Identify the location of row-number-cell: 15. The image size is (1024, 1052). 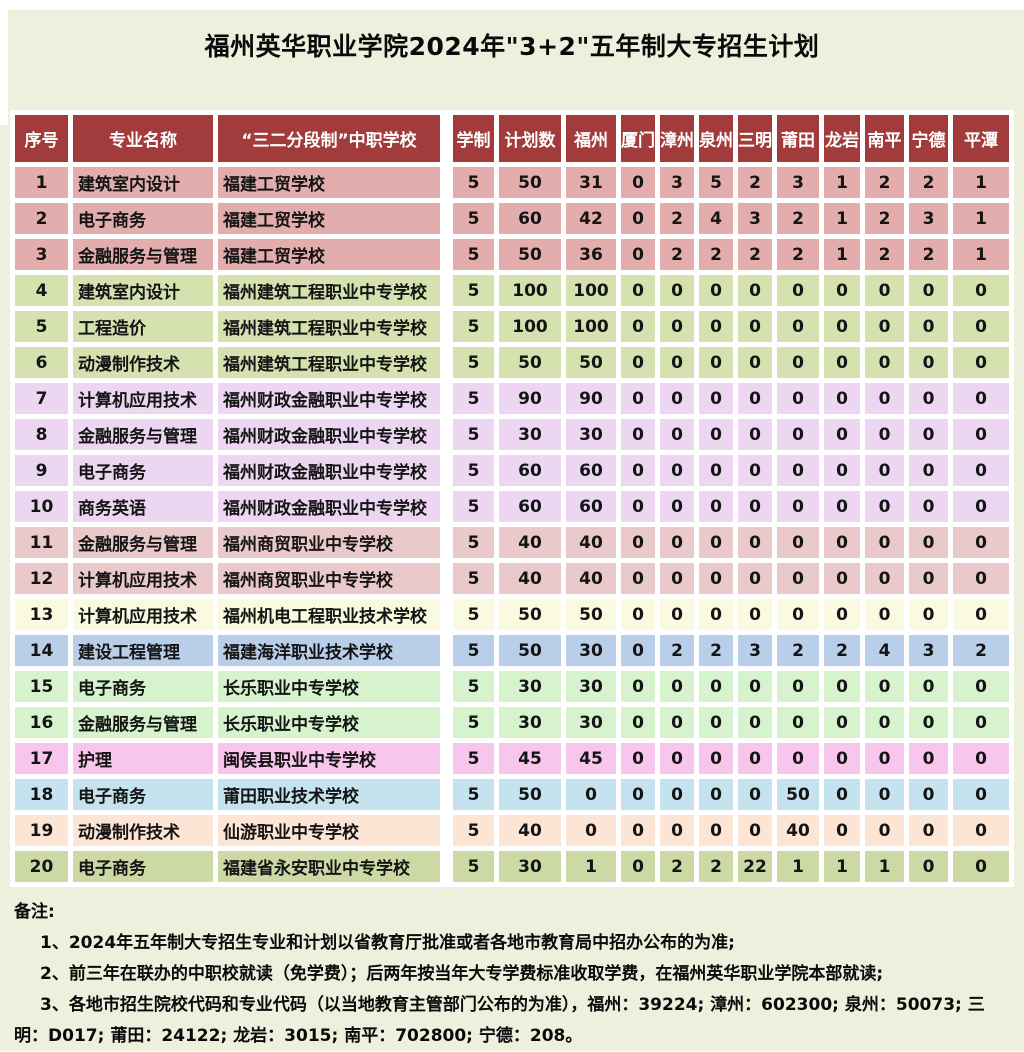
(41, 686).